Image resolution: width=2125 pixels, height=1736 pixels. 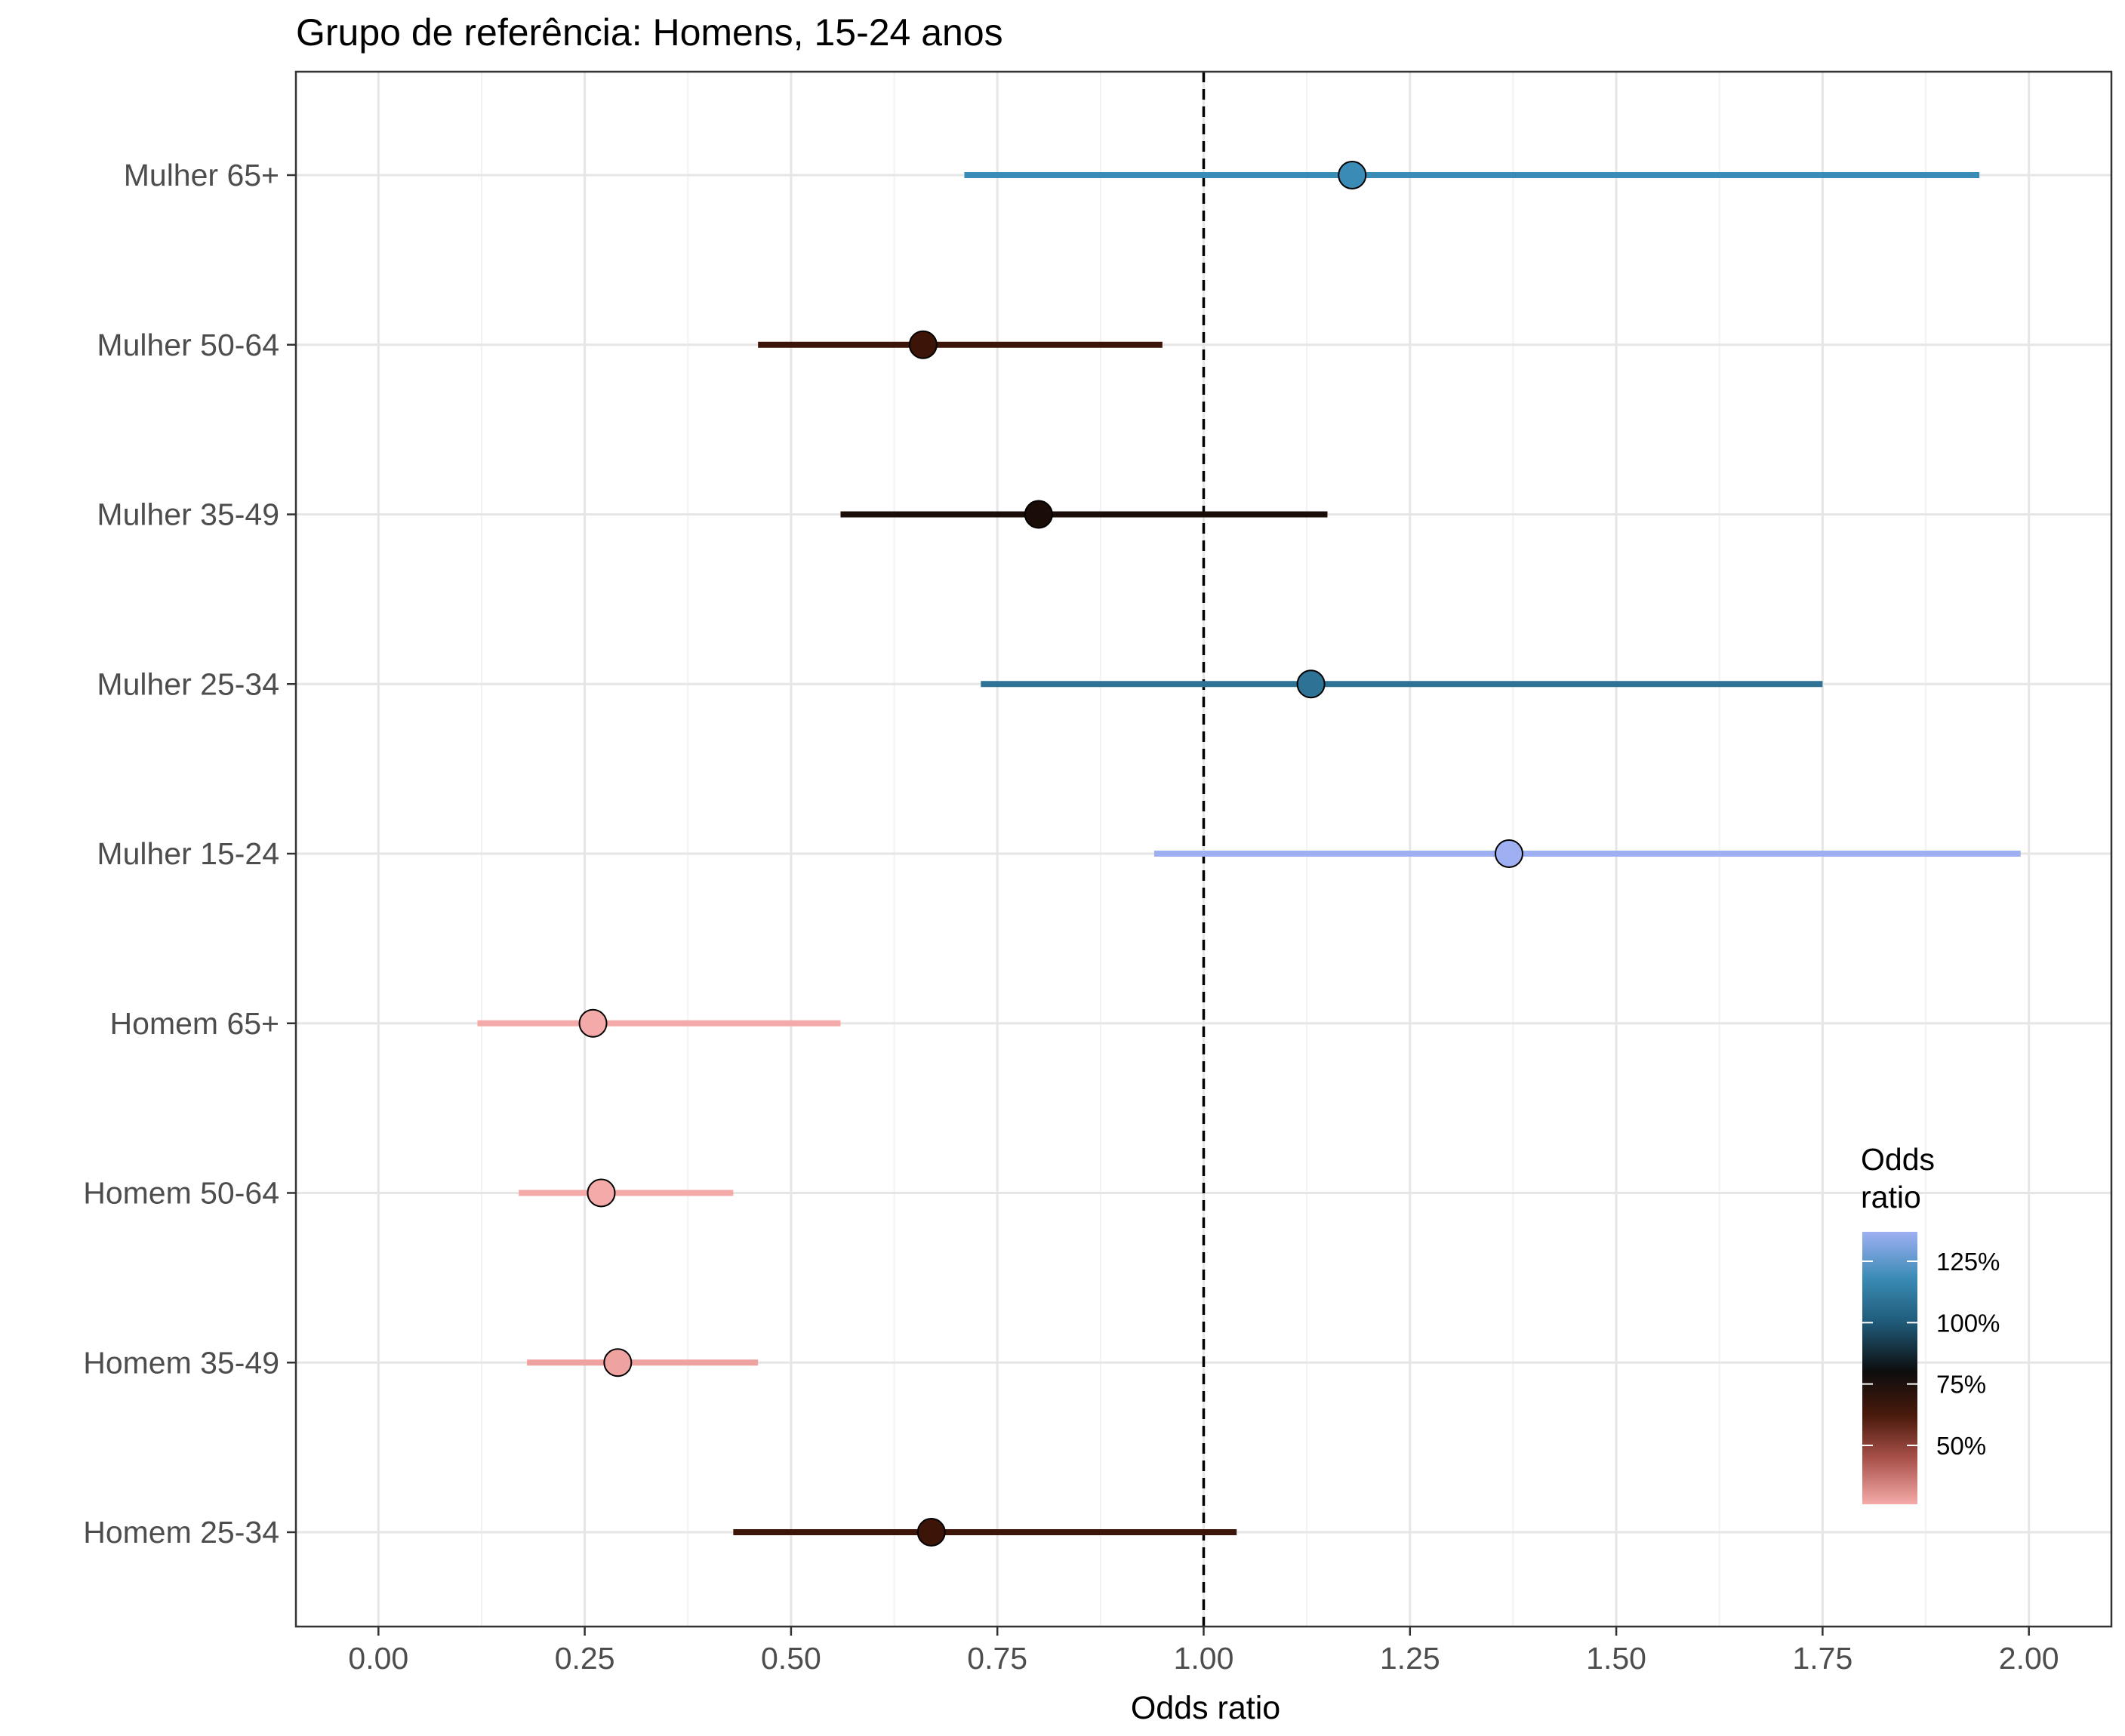 What do you see at coordinates (188, 515) in the screenshot?
I see `y-tick-label: Mulher 35-49` at bounding box center [188, 515].